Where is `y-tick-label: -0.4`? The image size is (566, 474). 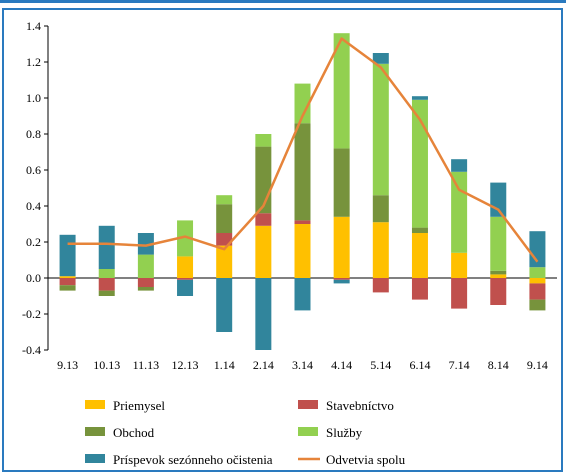
y-tick-label: -0.4 is located at coordinates (31, 350).